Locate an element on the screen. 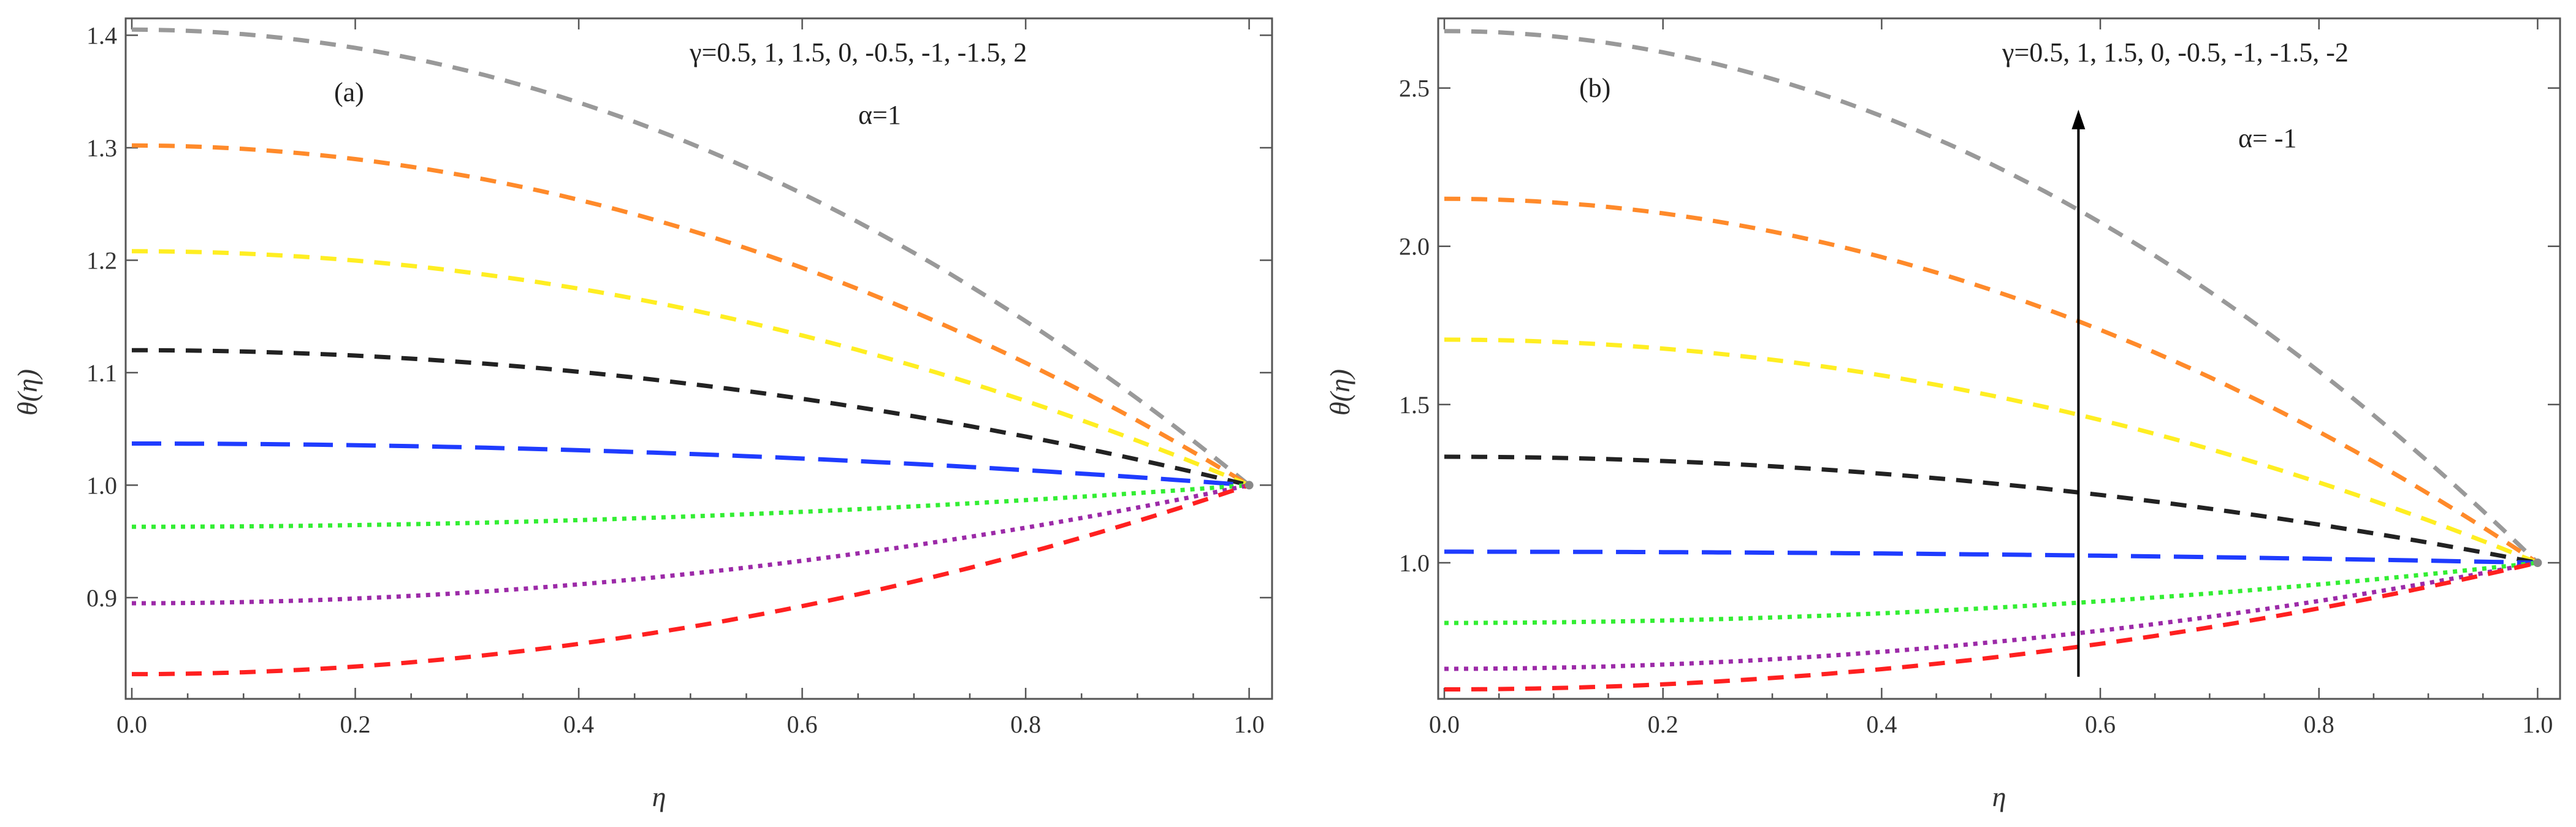  gamma-annotation: γ=0.5, 1, 1.5, 0, -0.5, -1, -1.5, 2 is located at coordinates (858, 52).